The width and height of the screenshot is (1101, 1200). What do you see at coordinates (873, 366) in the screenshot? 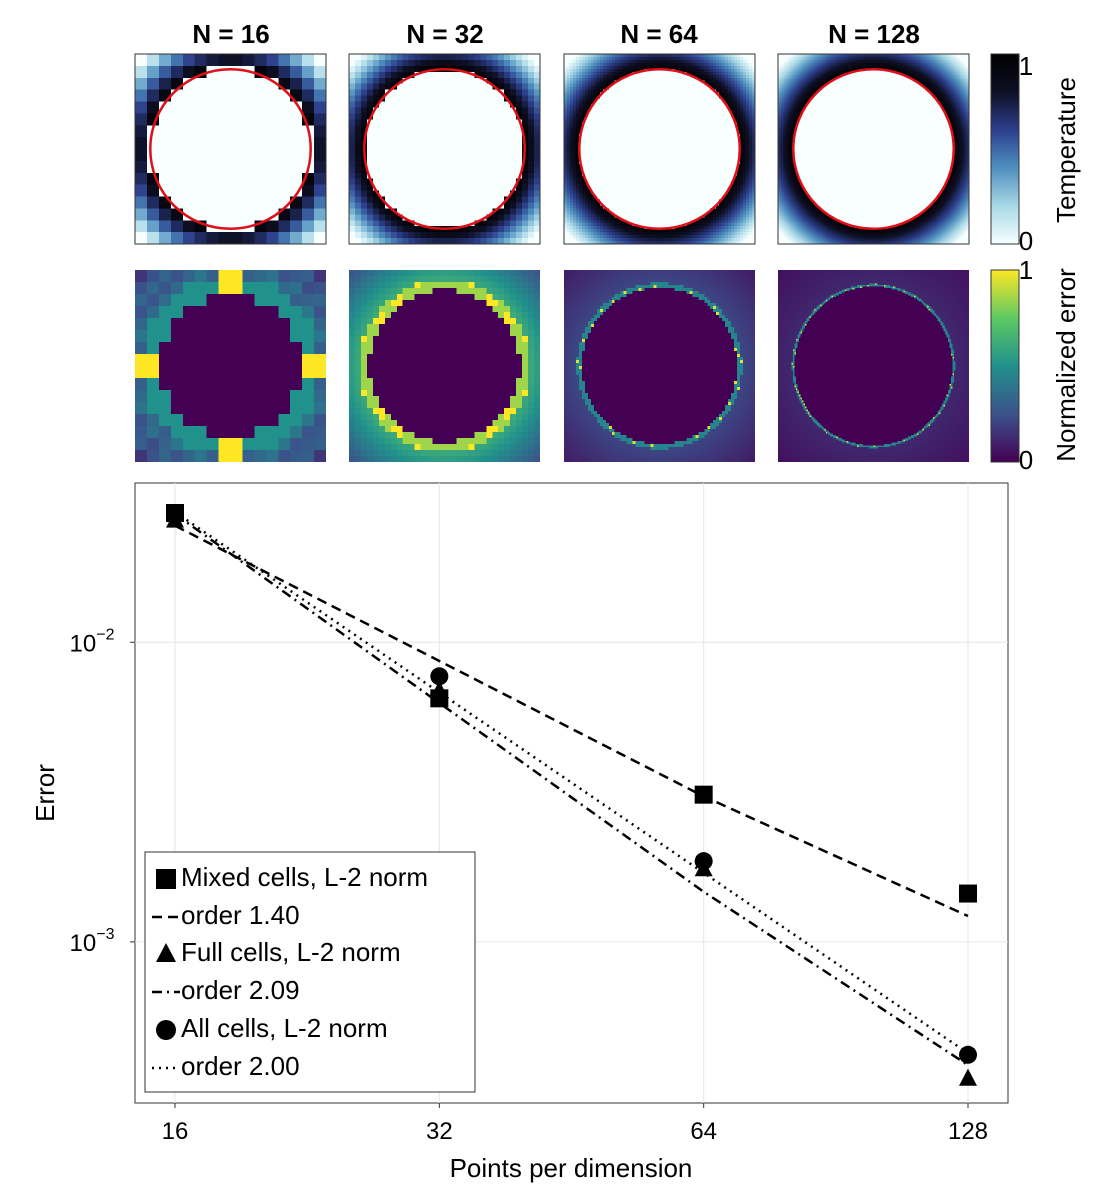
I see `error-heatmap-n128` at bounding box center [873, 366].